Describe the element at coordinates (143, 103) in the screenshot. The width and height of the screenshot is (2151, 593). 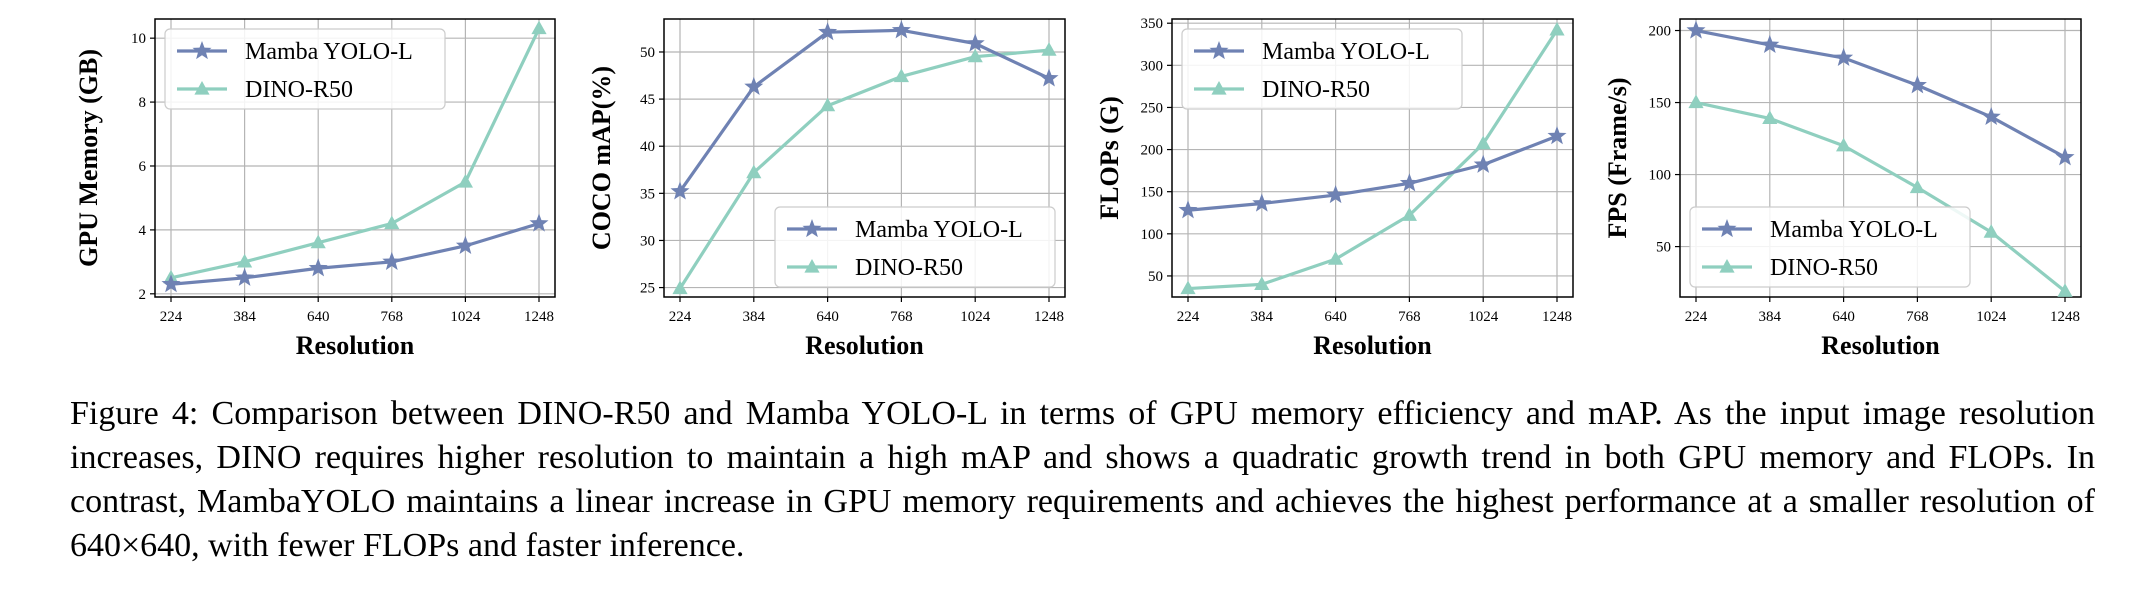
I see `y-tick-label: 8` at that location.